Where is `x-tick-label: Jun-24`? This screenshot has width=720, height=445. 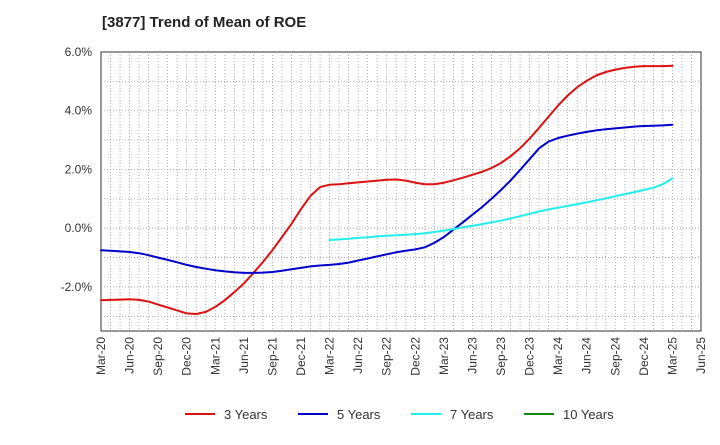 x-tick-label: Jun-24 is located at coordinates (587, 355).